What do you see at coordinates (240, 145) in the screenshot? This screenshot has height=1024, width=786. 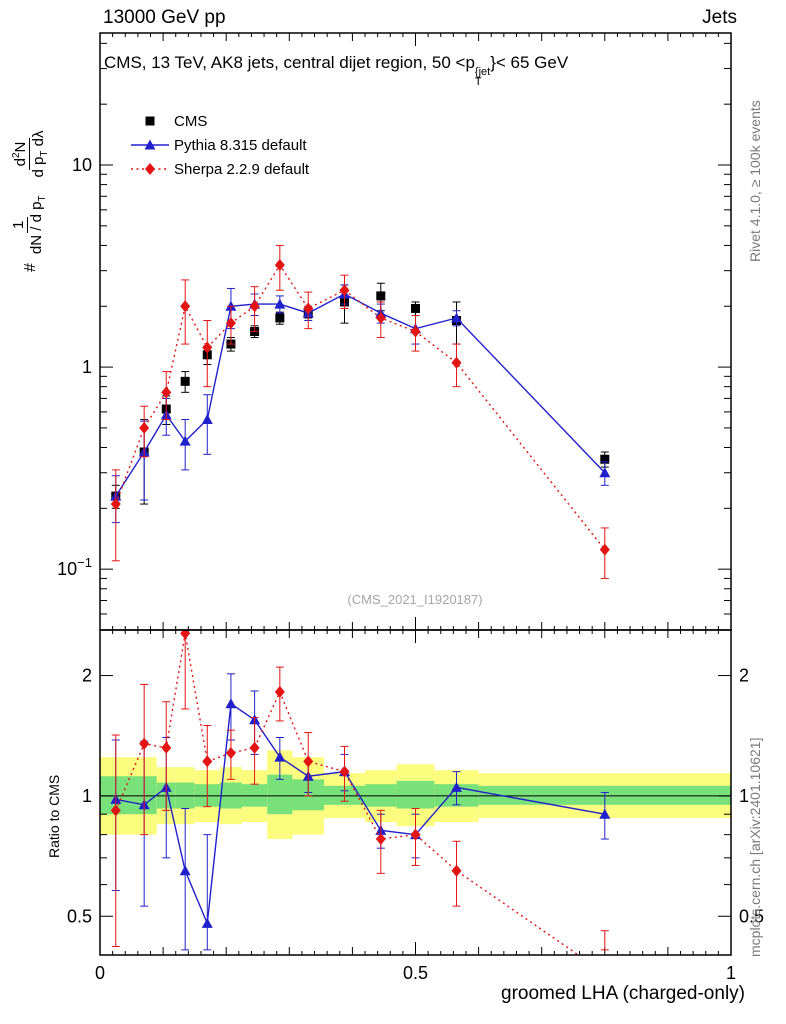 I see `legend-label-pythia: Pythia 8.315 default` at bounding box center [240, 145].